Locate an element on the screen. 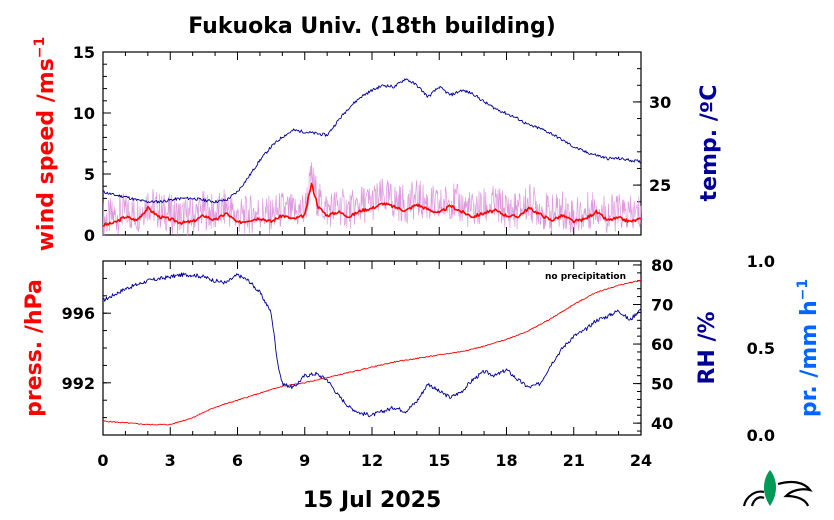 Image resolution: width=834 pixels, height=520 pixels. y-tick-label: 30 is located at coordinates (660, 102).